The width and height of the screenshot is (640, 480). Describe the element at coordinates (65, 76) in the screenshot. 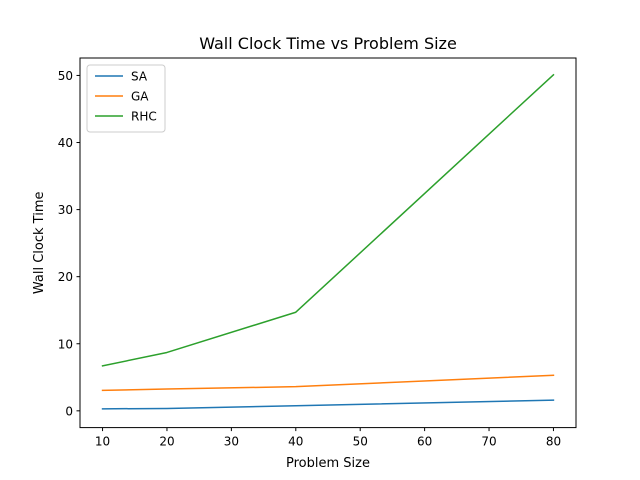

I see `y-tick-label: 50` at that location.